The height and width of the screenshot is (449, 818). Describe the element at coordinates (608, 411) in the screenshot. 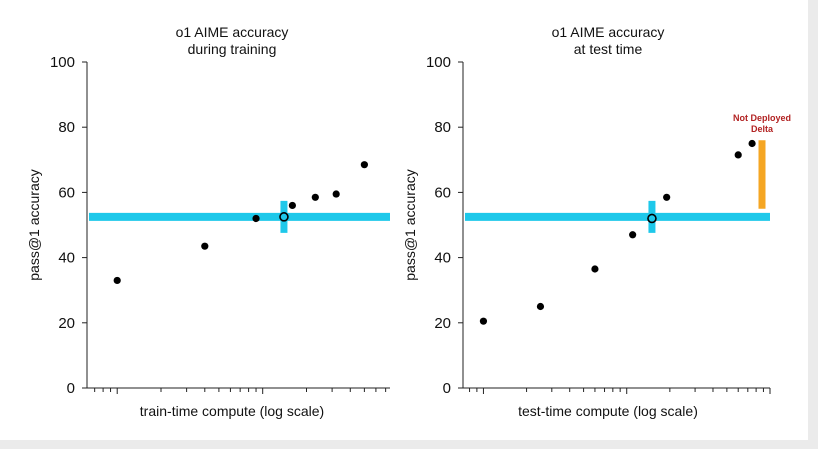

I see `x-axis-label: test-time compute (log scale)` at that location.